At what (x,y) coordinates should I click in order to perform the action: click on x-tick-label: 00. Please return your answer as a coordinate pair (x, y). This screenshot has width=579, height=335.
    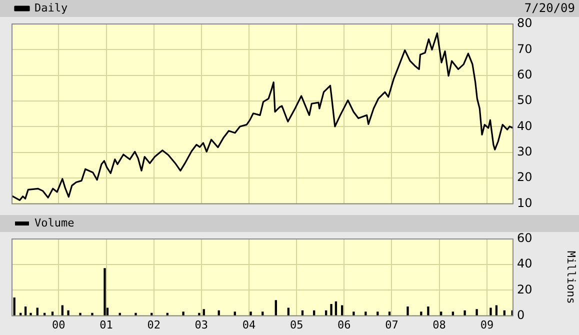
    Looking at the image, I should click on (59, 325).